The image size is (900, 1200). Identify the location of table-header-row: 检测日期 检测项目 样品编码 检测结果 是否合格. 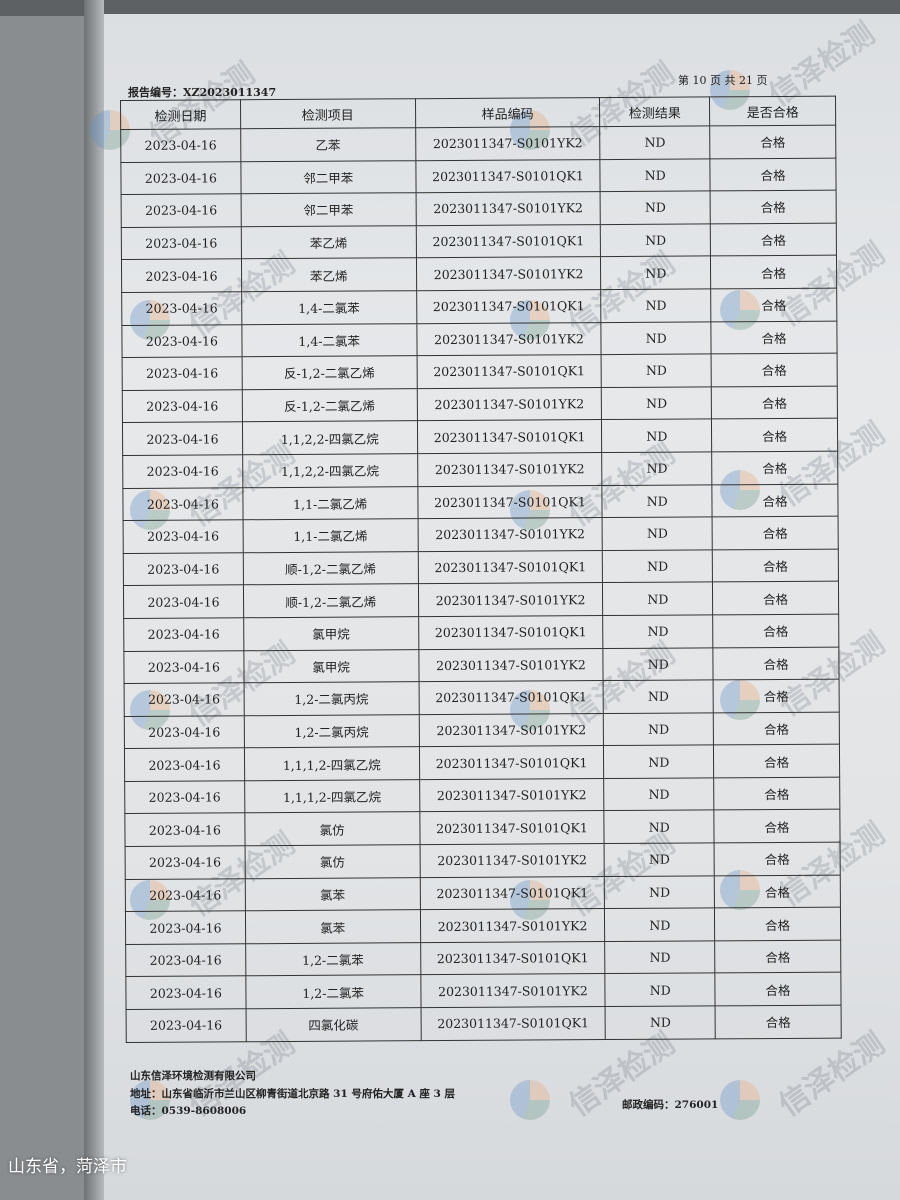
(478, 113).